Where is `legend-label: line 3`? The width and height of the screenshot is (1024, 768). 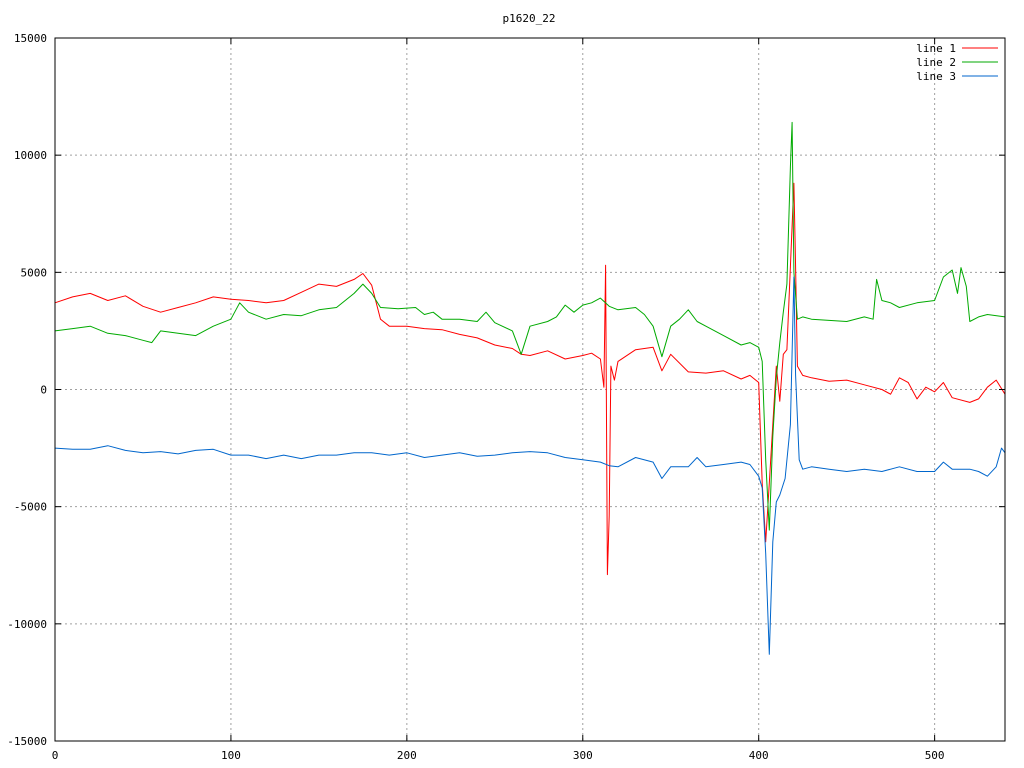 legend-label: line 3 is located at coordinates (936, 76).